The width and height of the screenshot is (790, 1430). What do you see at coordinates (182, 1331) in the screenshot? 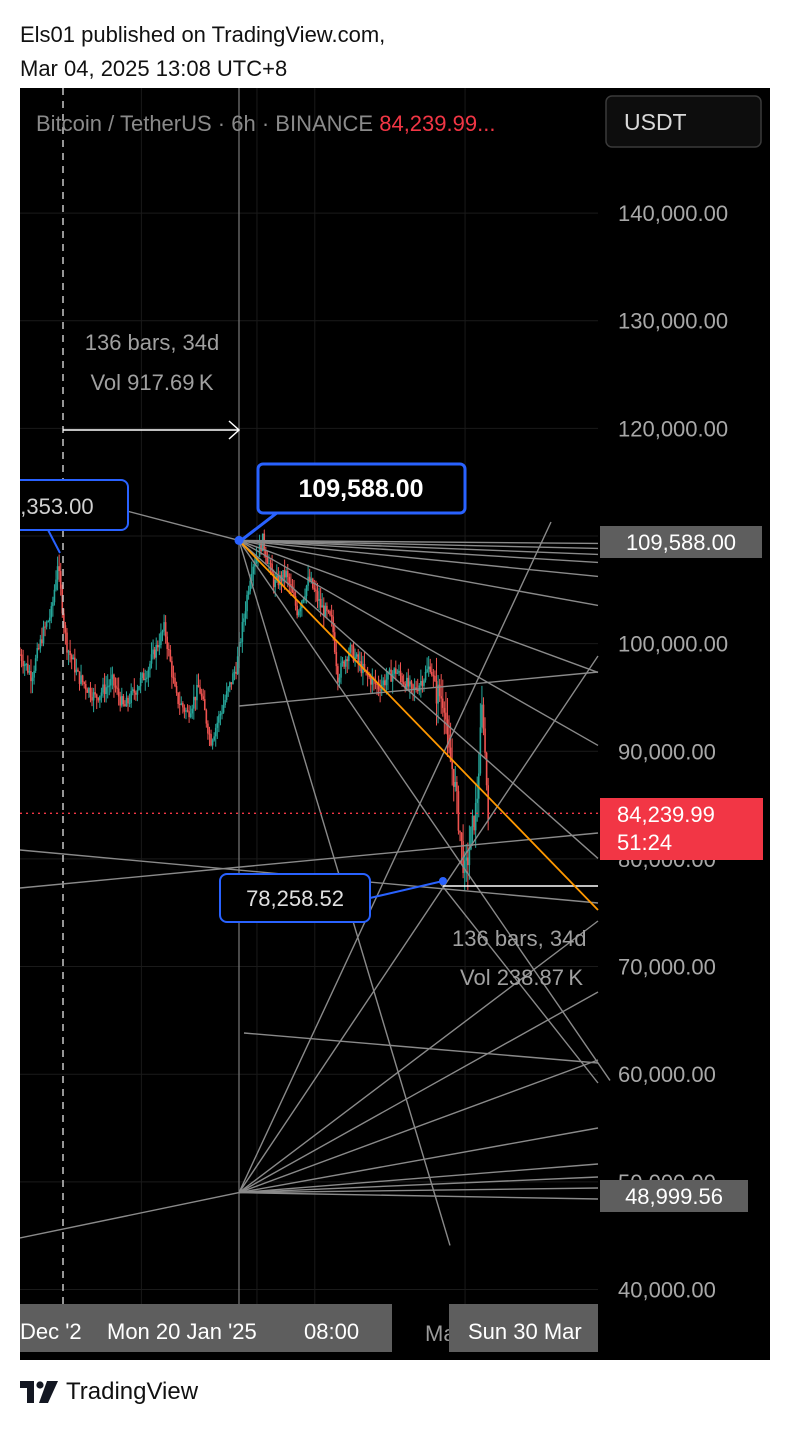
I see `time-label-highlight-date: Mon 20 Jan '25` at bounding box center [182, 1331].